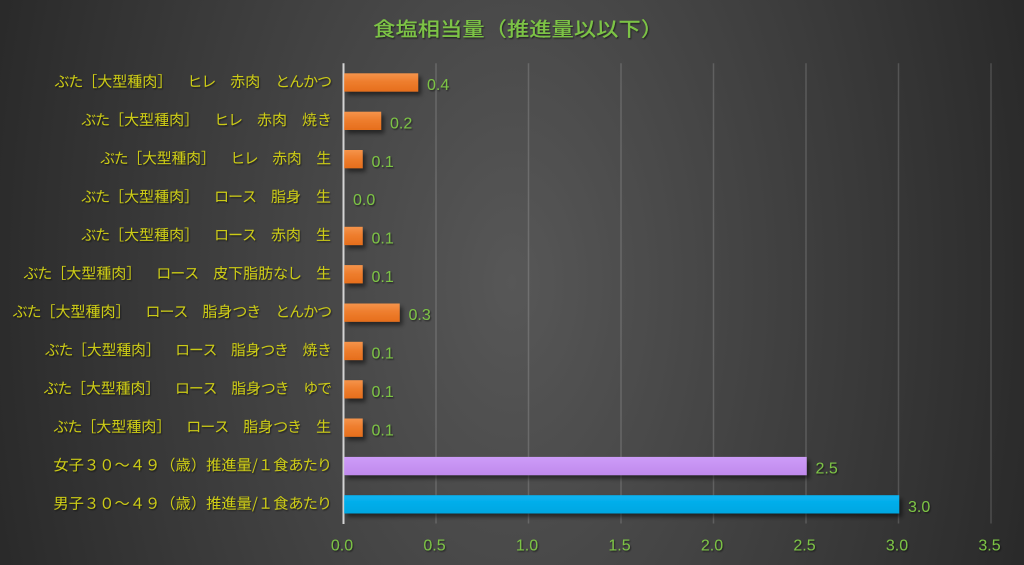 Image resolution: width=1024 pixels, height=565 pixels. Describe the element at coordinates (527, 545) in the screenshot. I see `svg-text: 1.0` at that location.